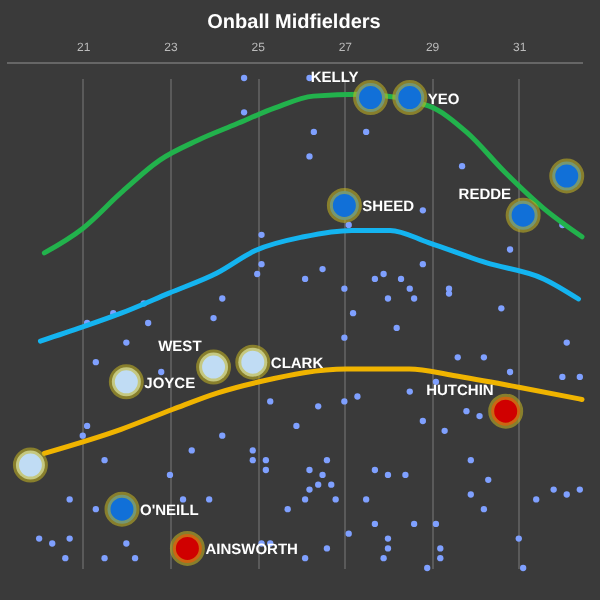 This screenshot has width=600, height=600. What do you see at coordinates (294, 23) in the screenshot?
I see `chart-title: Onball Midfielders` at bounding box center [294, 23].